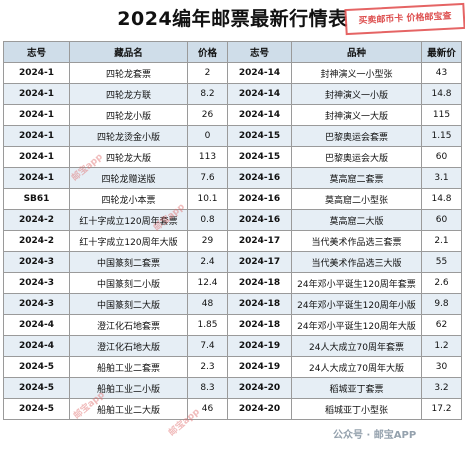  Describe the element at coordinates (207, 304) in the screenshot. I see `cell-price: 48` at that location.